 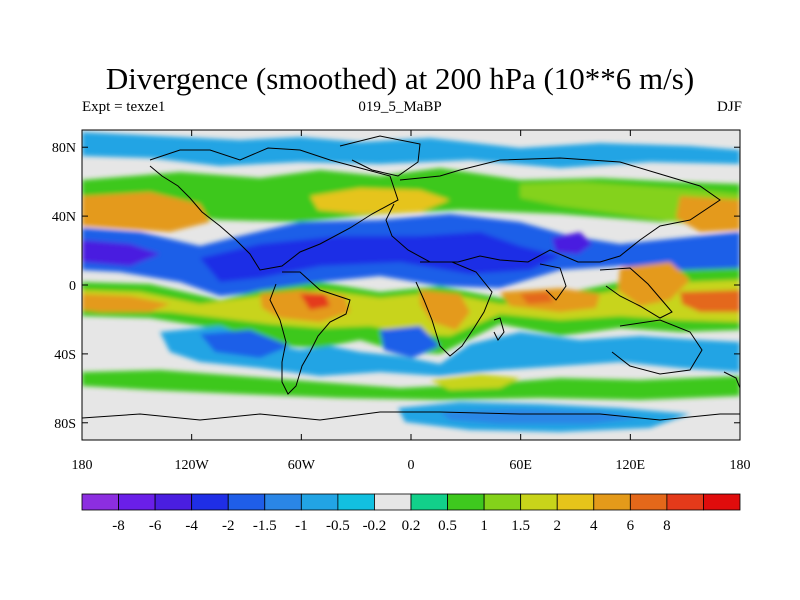 What do you see at coordinates (572, 243) in the screenshot?
I see `field-tibet-core` at bounding box center [572, 243].